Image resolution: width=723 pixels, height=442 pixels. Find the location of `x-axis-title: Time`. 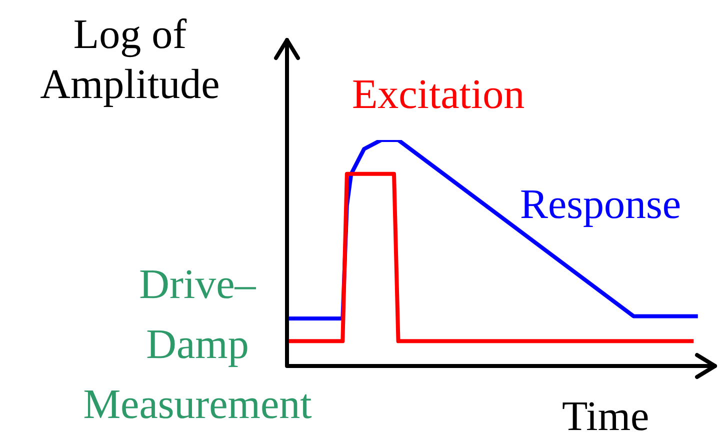

x-axis-title: Time is located at coordinates (606, 417).